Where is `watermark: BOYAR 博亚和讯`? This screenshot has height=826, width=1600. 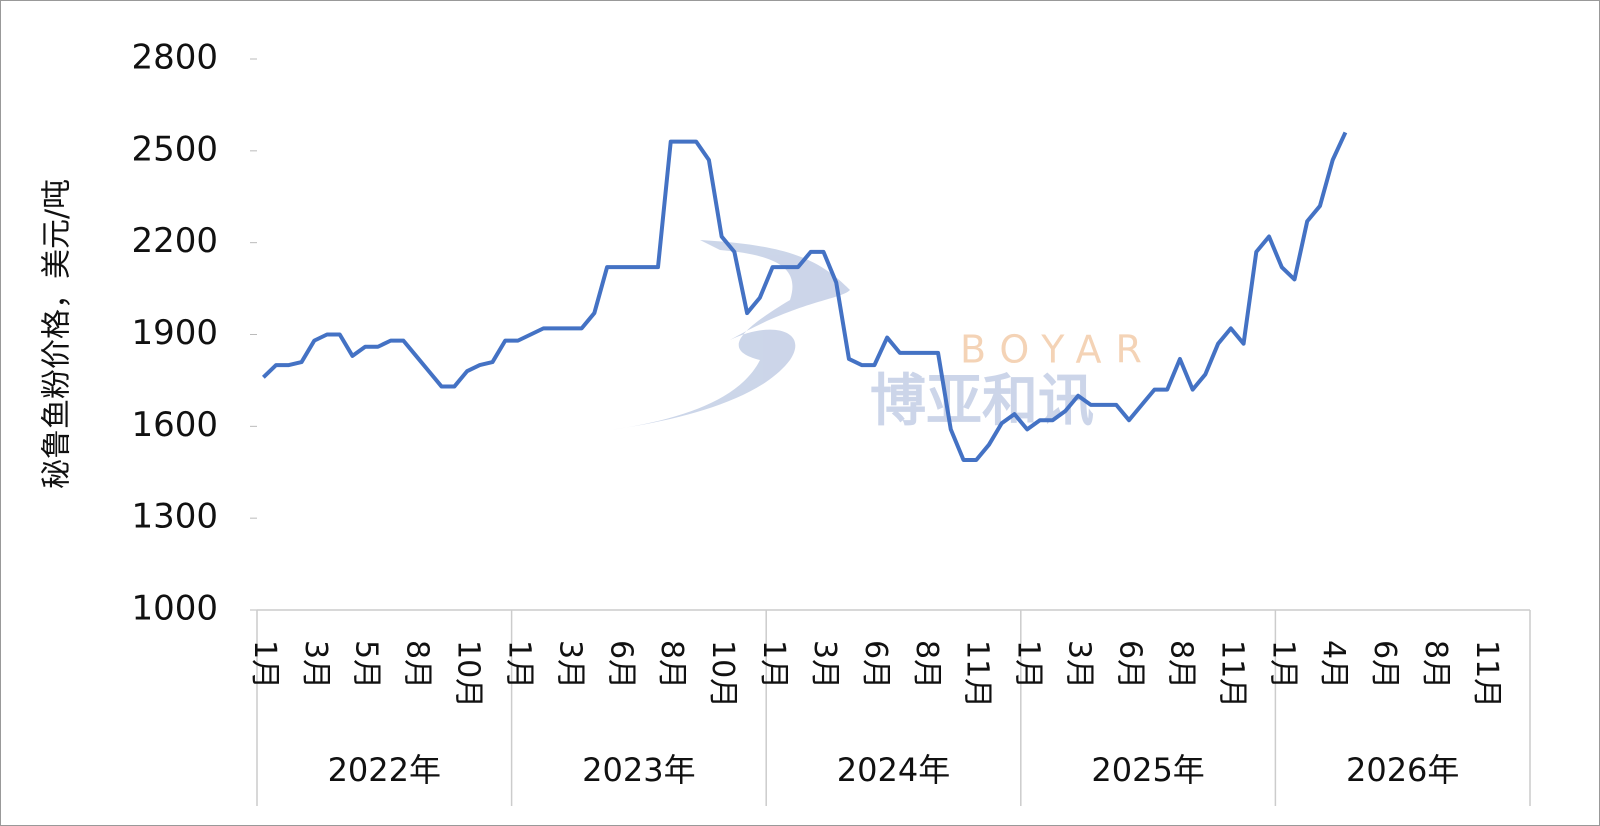
watermark: BOYAR 博亚和讯 is located at coordinates (883, 337).